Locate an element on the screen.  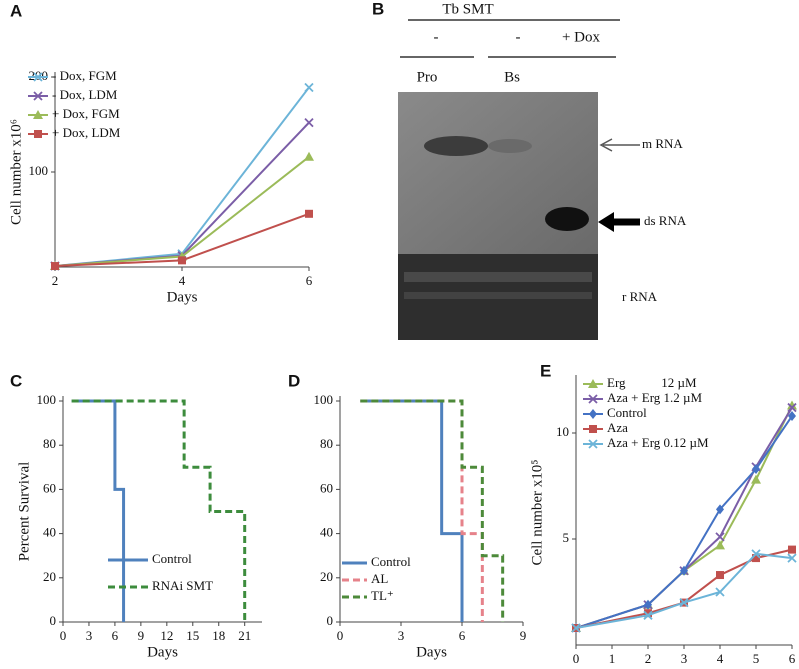
lane-sign: - is located at coordinates (436, 37).